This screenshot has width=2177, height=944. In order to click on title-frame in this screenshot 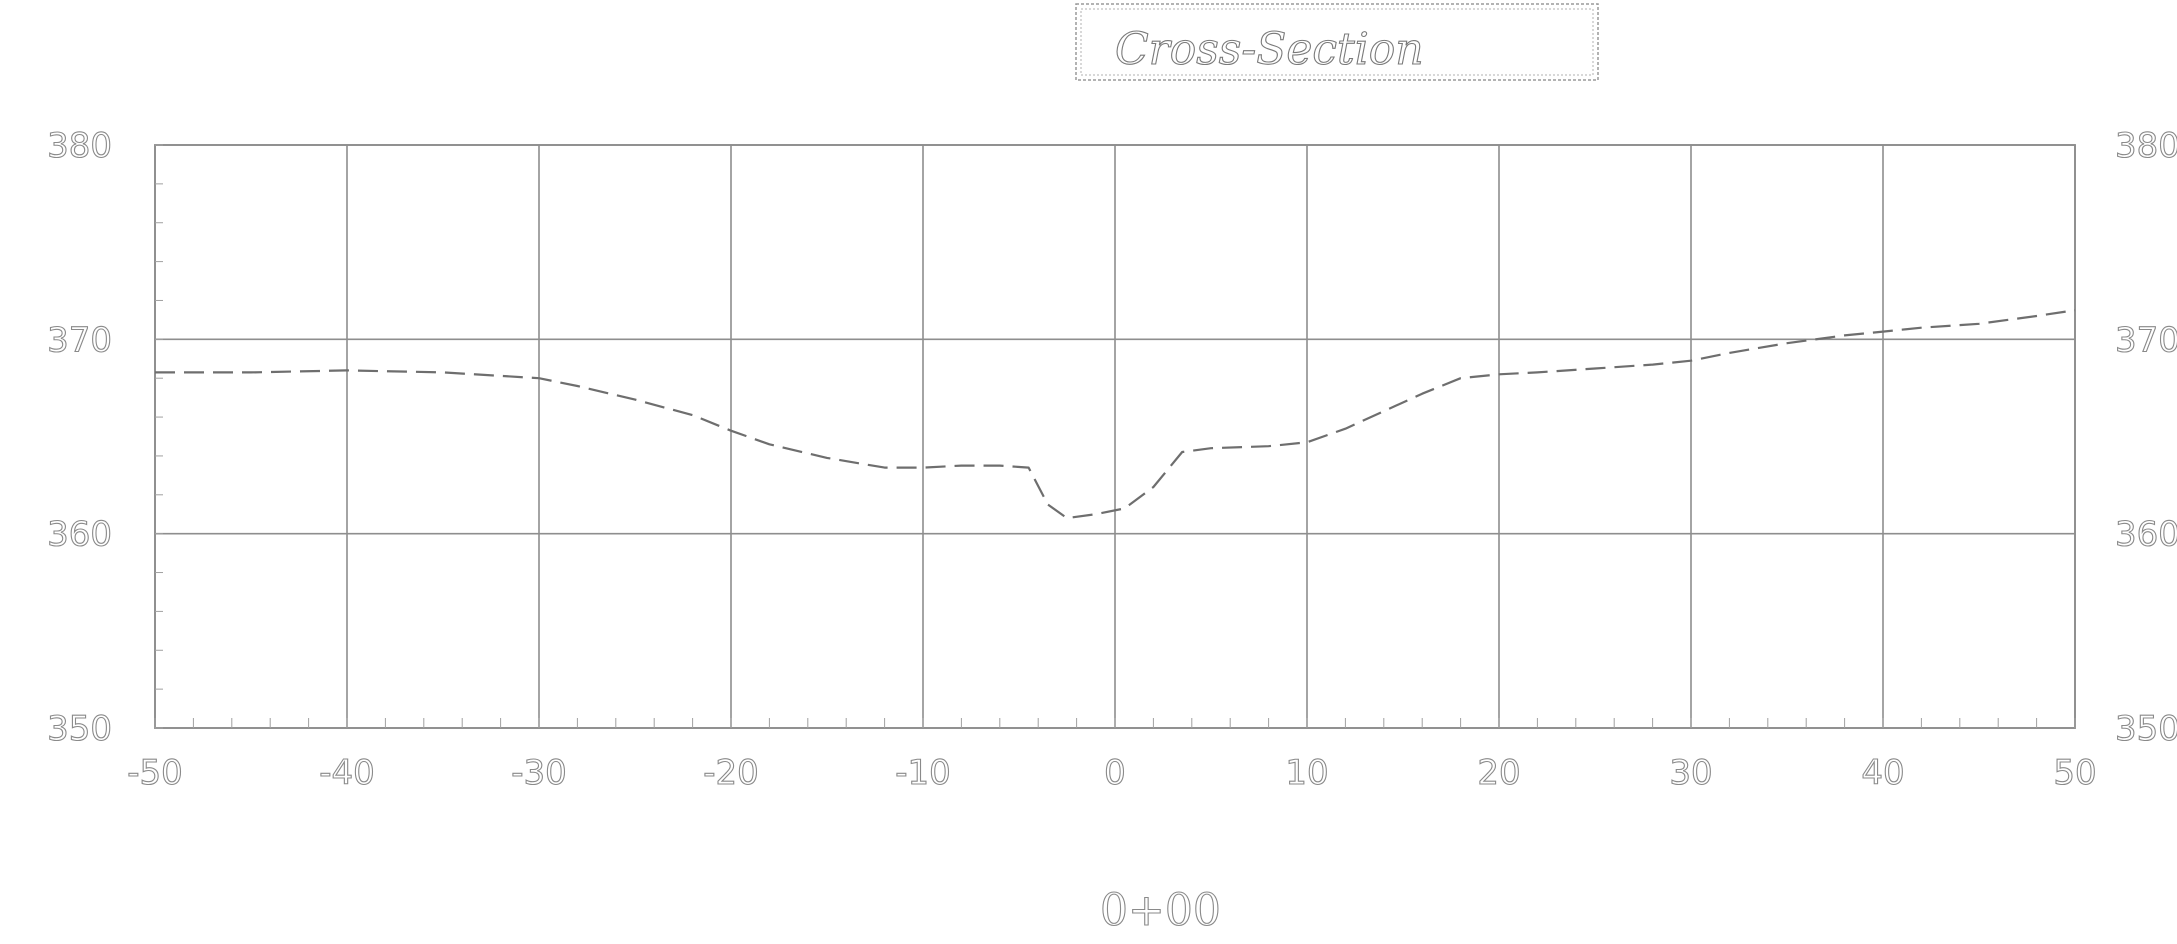, I will do `click(1337, 42)`.